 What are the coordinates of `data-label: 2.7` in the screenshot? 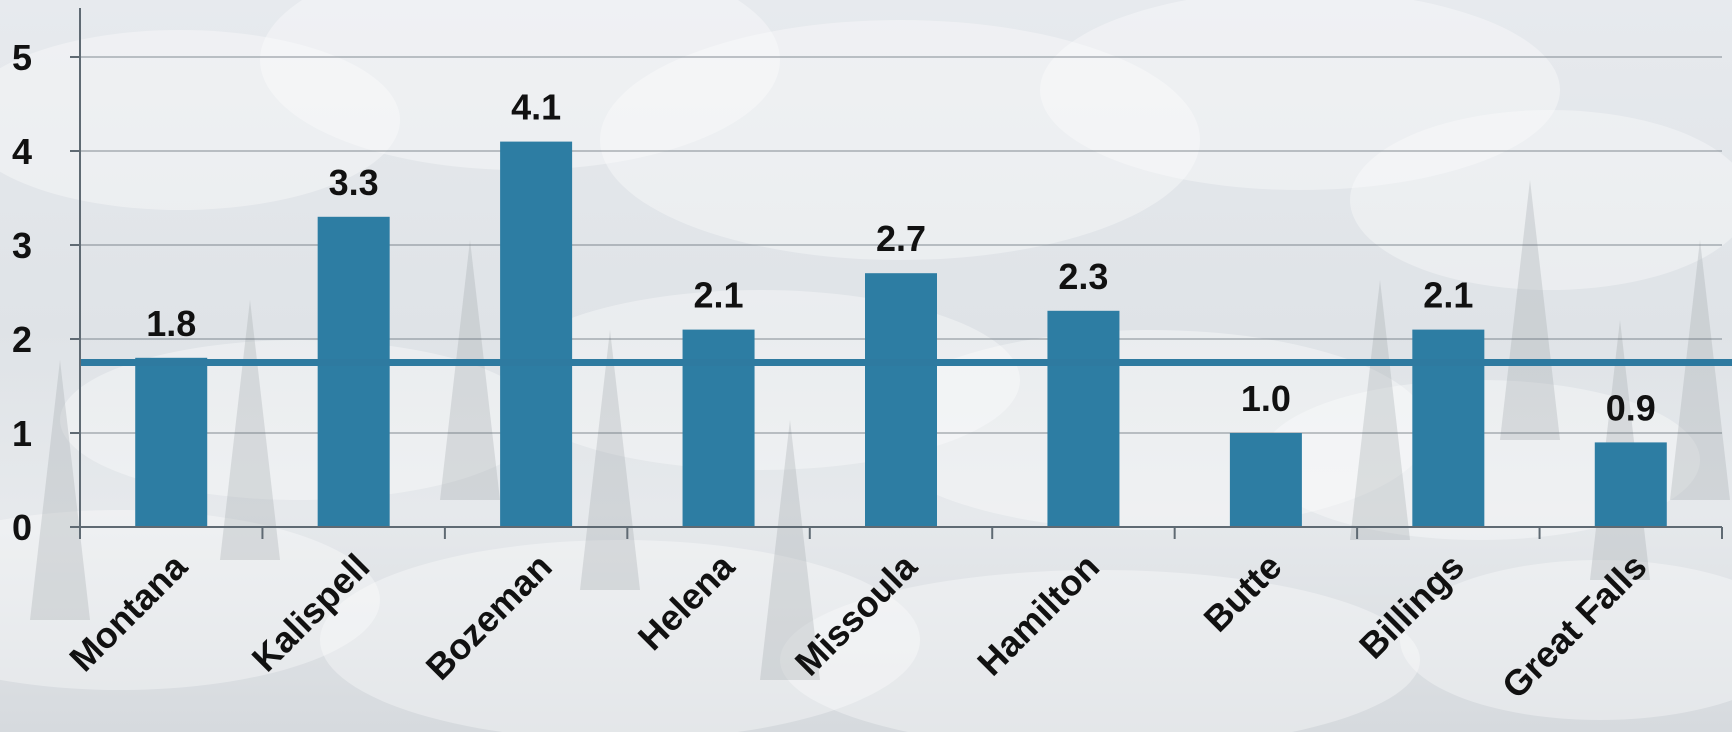 It's located at (901, 238).